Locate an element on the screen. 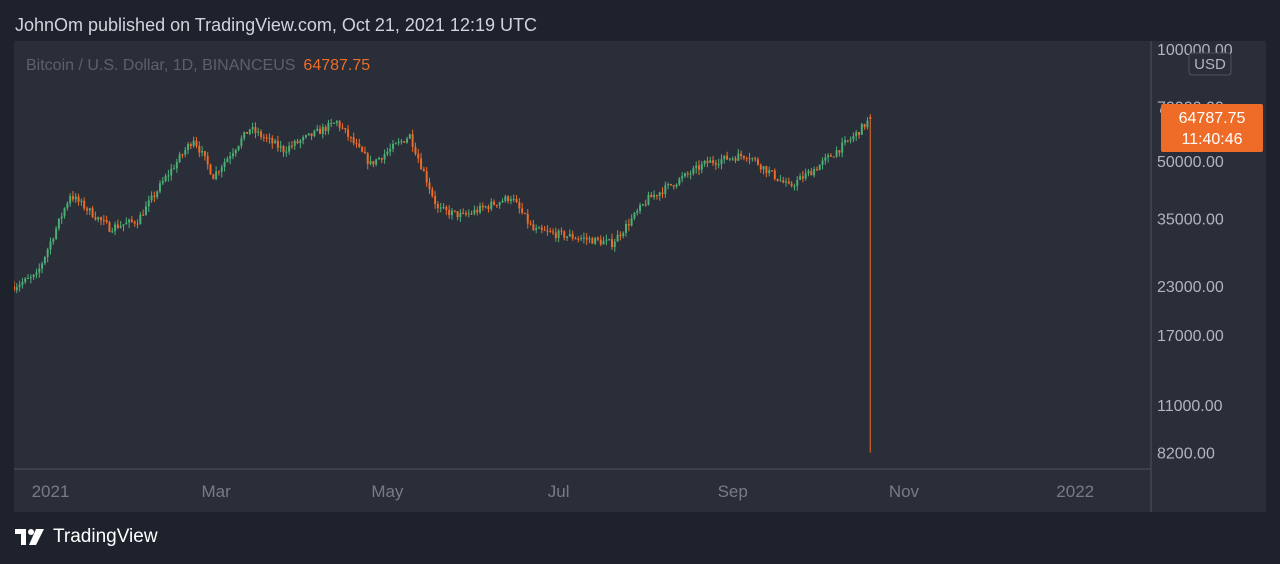 Image resolution: width=1280 pixels, height=564 pixels. footer-brand: TradingView is located at coordinates (86, 537).